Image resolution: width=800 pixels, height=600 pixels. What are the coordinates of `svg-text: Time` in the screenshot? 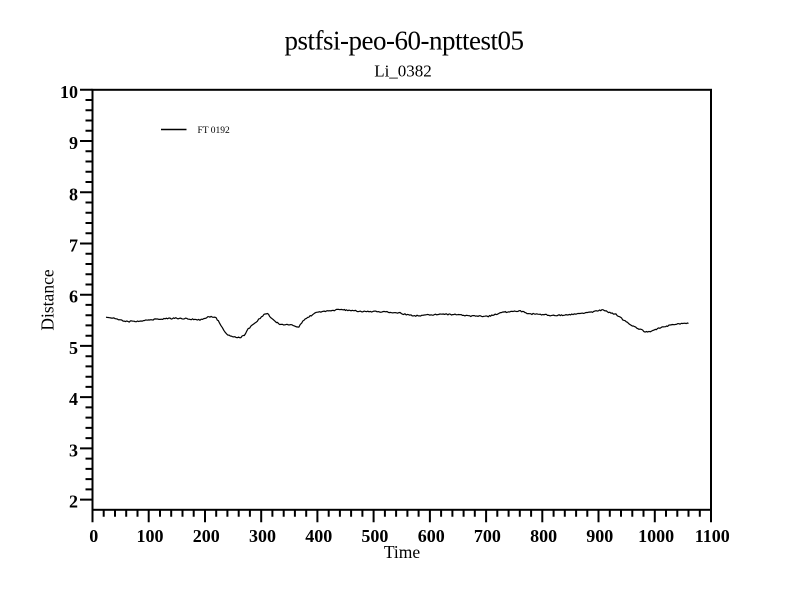 It's located at (402, 552).